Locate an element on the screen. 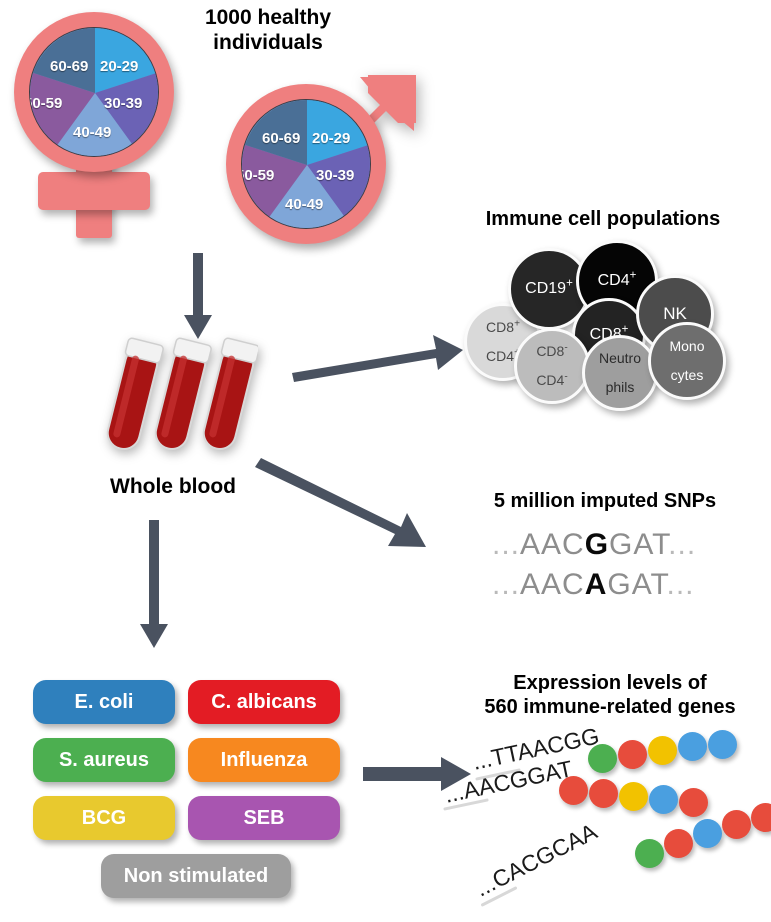  male-age-label-50-59: 50-59 is located at coordinates (258, 175).